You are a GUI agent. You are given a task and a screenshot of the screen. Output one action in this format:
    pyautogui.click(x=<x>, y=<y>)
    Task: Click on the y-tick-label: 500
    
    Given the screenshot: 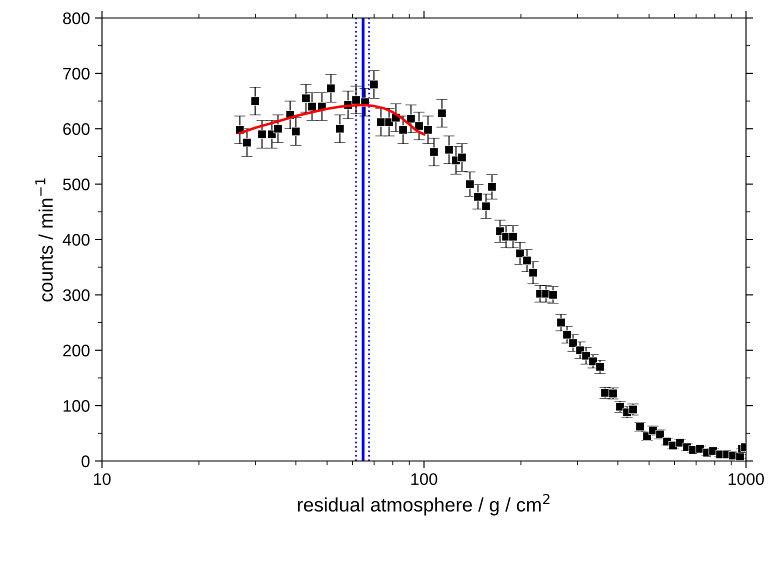 What is the action you would take?
    pyautogui.click(x=76, y=184)
    